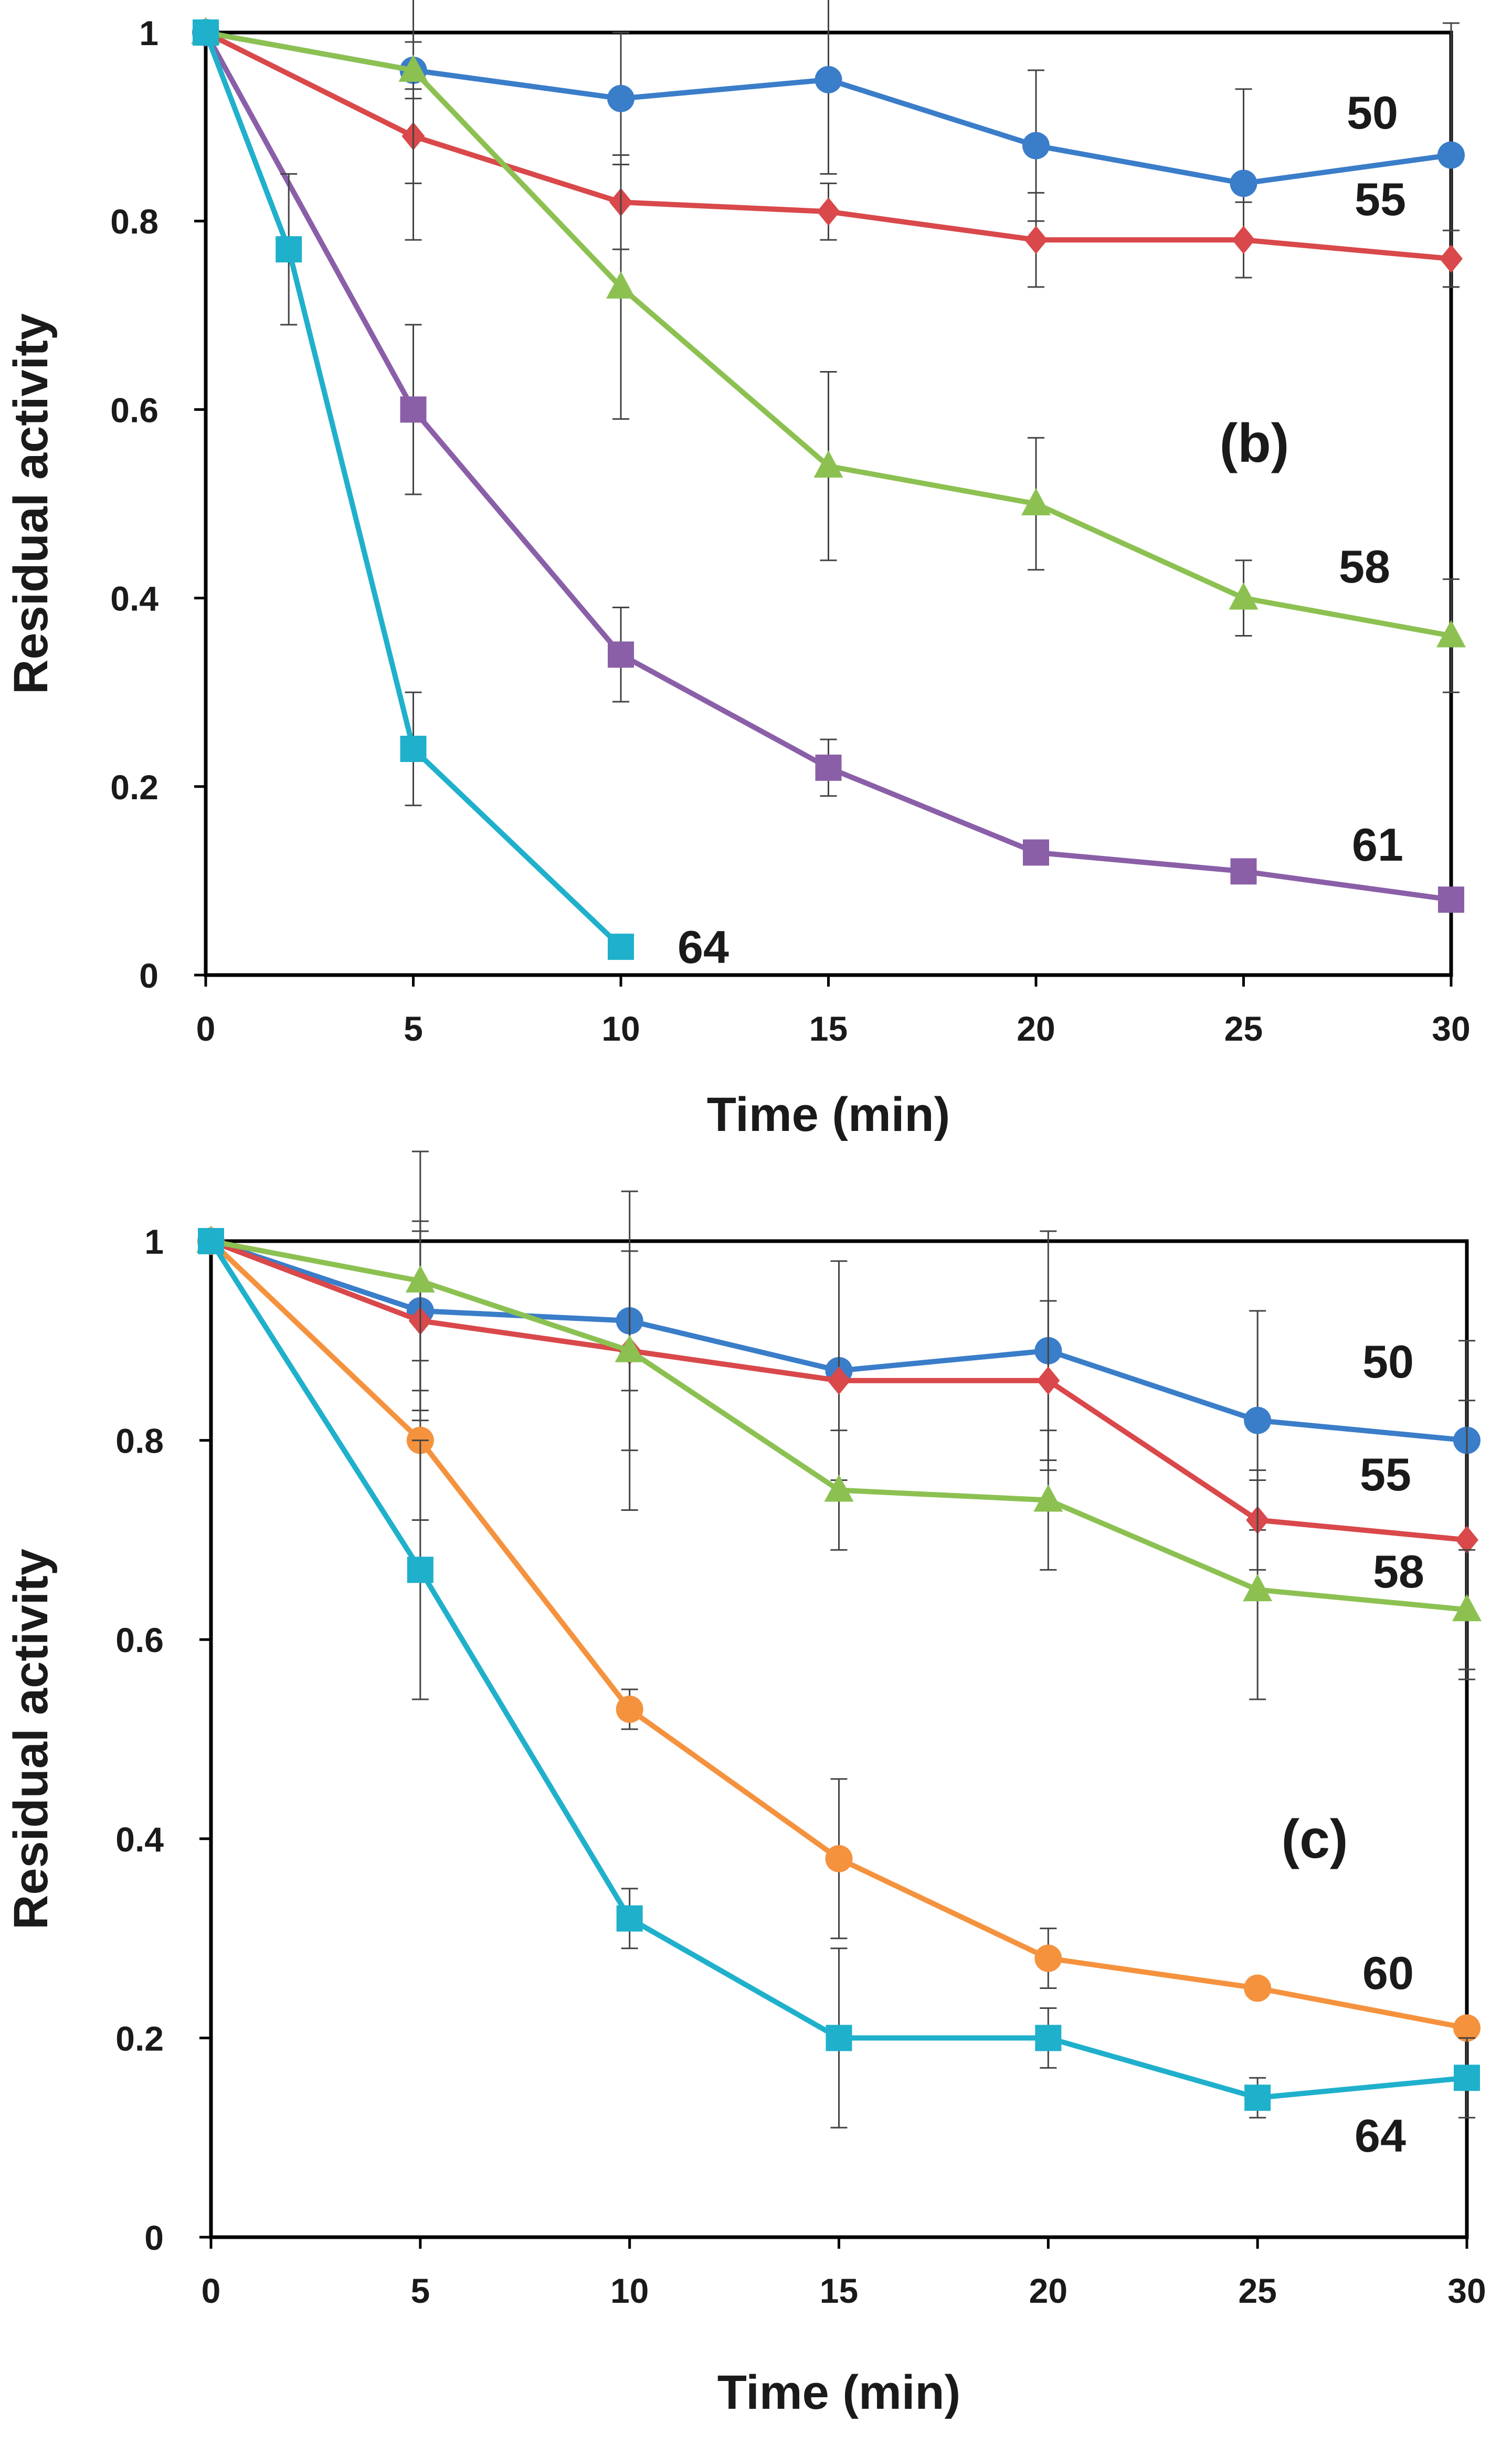  What do you see at coordinates (1314, 1839) in the screenshot?
I see `panel-label: (c)` at bounding box center [1314, 1839].